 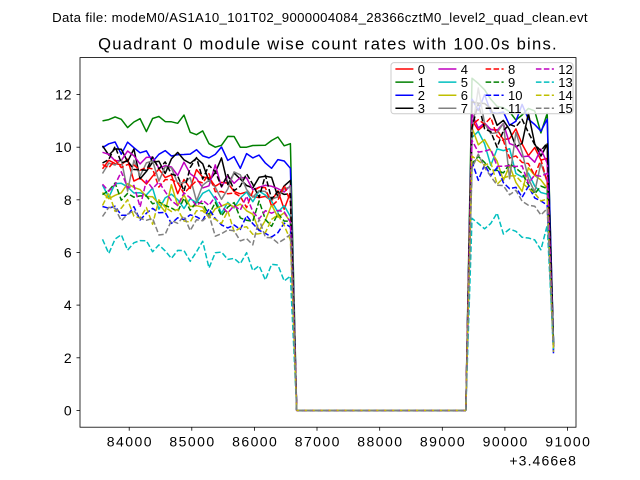 What do you see at coordinates (421, 82) in the screenshot?
I see `svg-text: 1` at bounding box center [421, 82].